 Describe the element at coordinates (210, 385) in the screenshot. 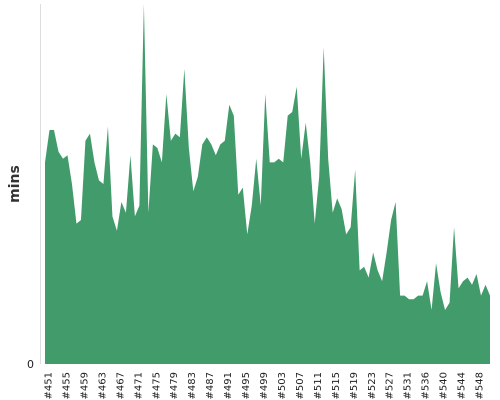

I see `x-tick-label: #487` at that location.